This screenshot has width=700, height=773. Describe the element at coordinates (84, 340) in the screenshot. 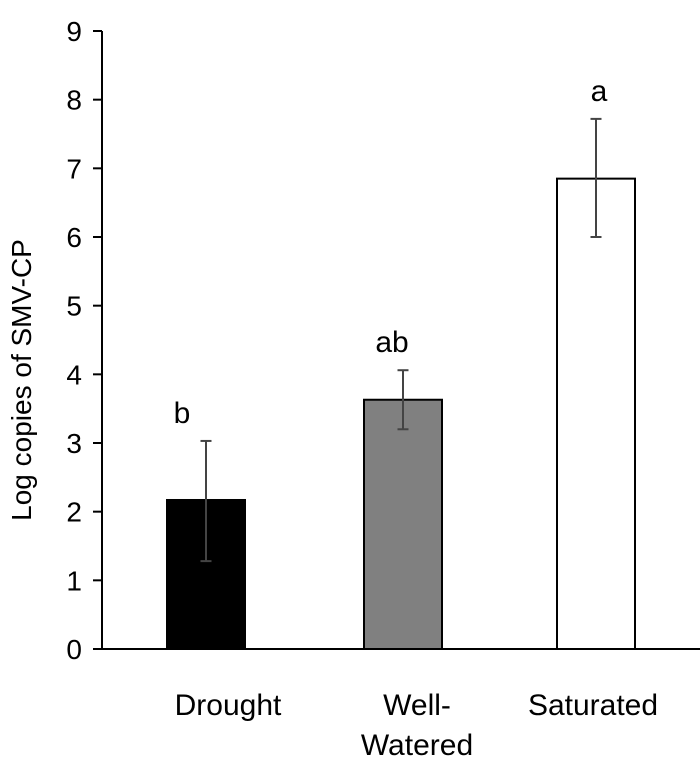

I see `y-axis-ticks: 0 1 2 3 4 5 6 7 8 9` at that location.